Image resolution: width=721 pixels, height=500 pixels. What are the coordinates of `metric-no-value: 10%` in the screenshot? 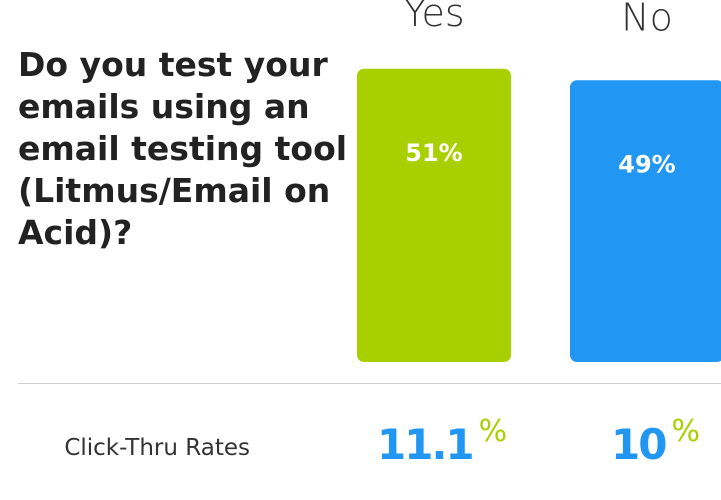 It's located at (655, 441).